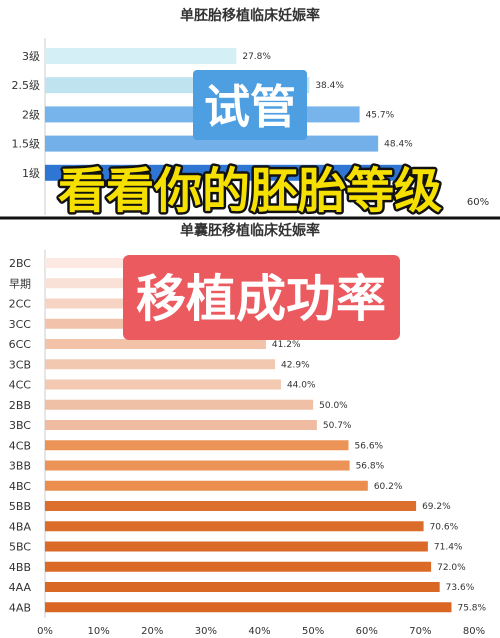 This screenshot has height=638, width=500. I want to click on chart2-category-label: 2CC, so click(20, 304).